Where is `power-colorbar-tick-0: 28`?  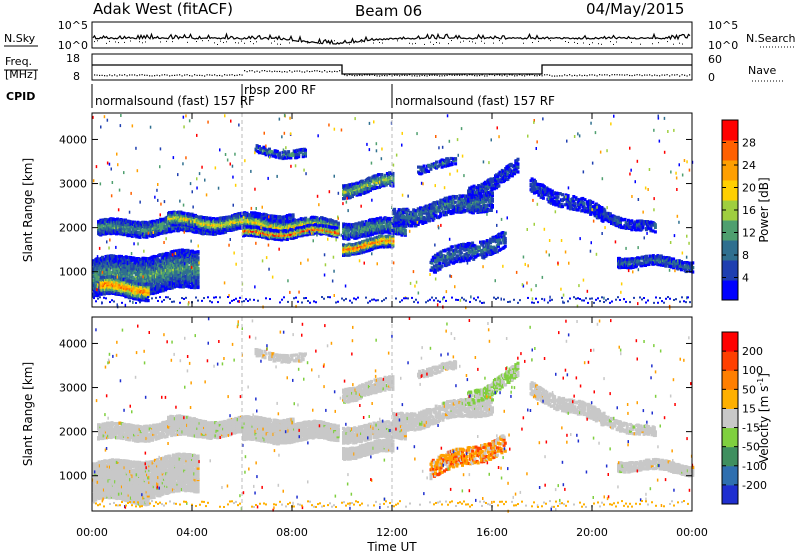
power-colorbar-tick-0: 28 is located at coordinates (749, 143).